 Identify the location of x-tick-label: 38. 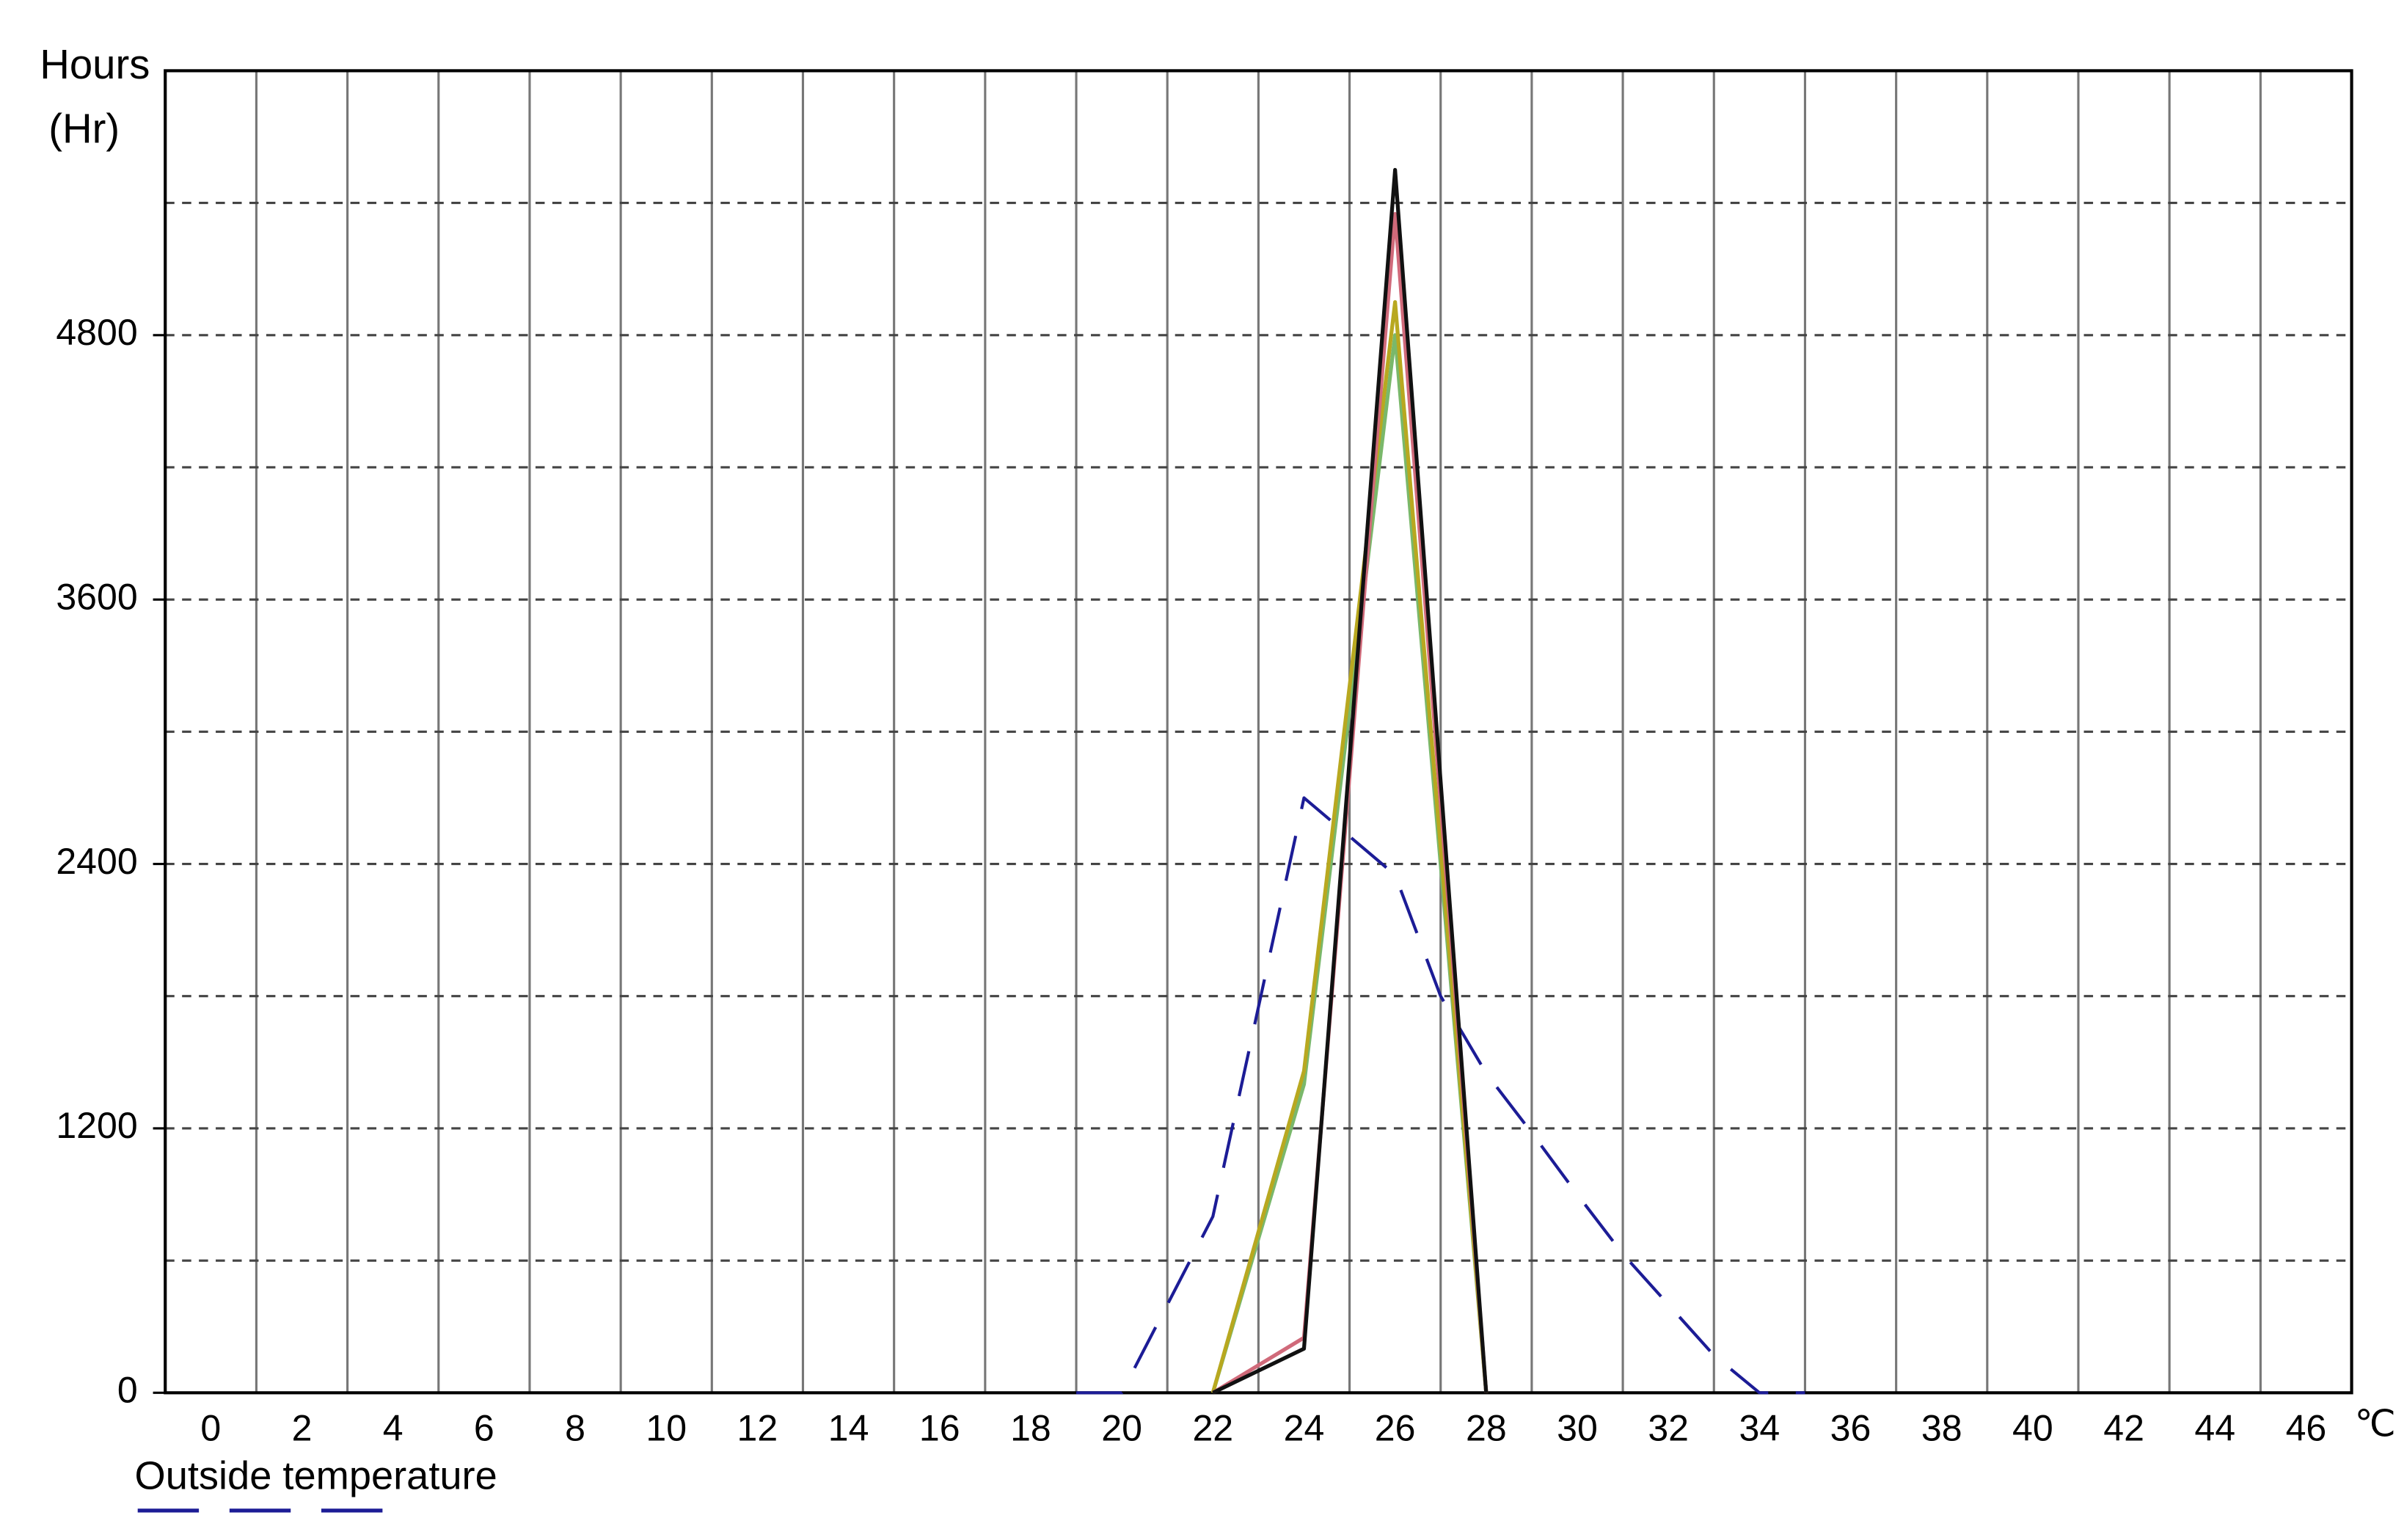
(1942, 1428).